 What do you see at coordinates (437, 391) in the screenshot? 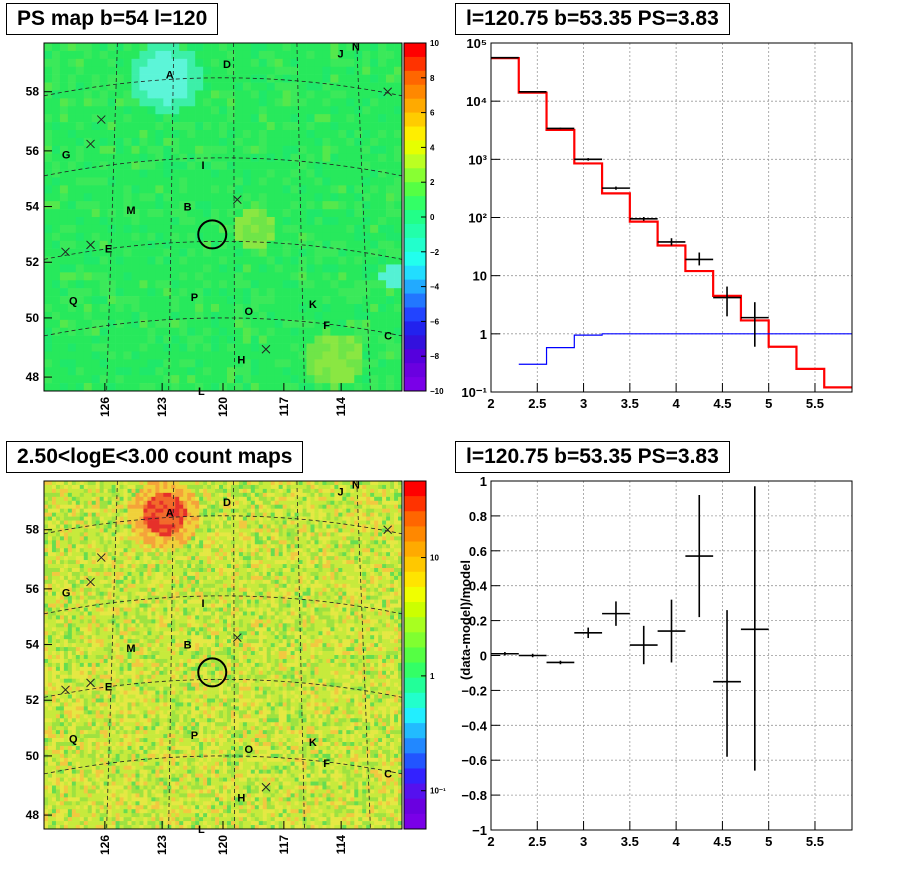
I see `ps-colorbar-tick-label: −10` at bounding box center [437, 391].